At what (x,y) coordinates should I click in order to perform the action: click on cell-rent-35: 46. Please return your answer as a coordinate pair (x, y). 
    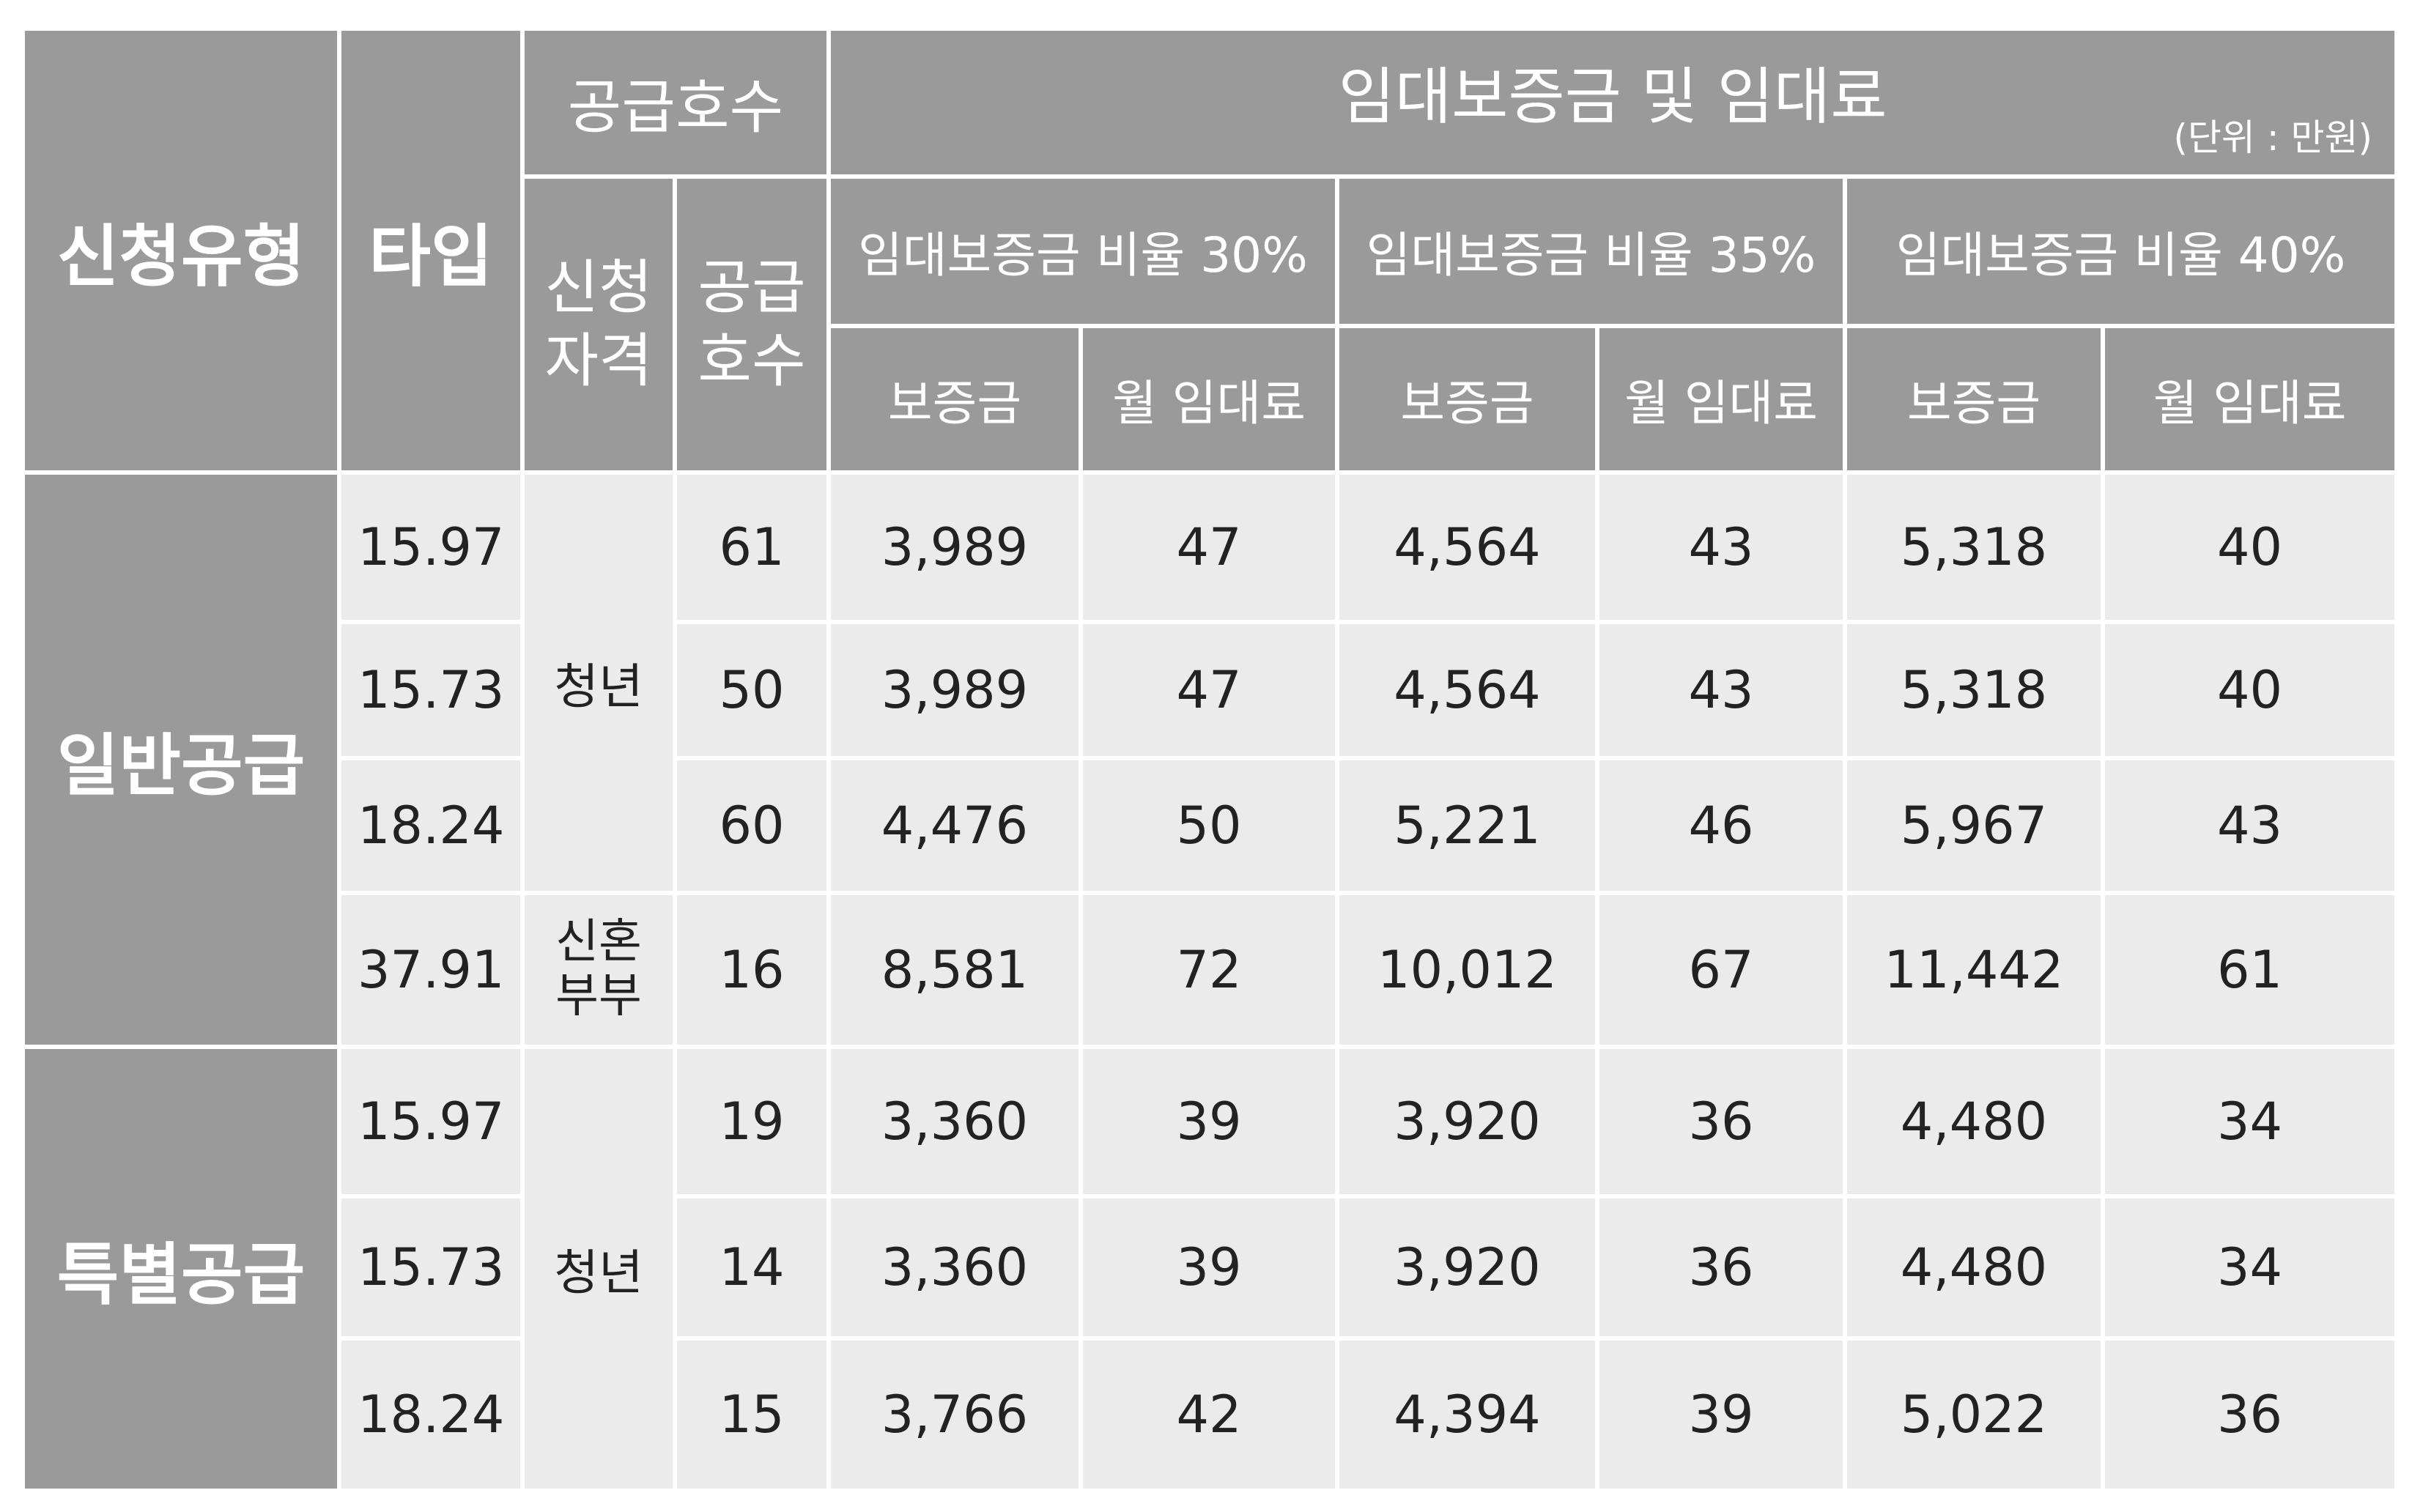
    Looking at the image, I should click on (1721, 825).